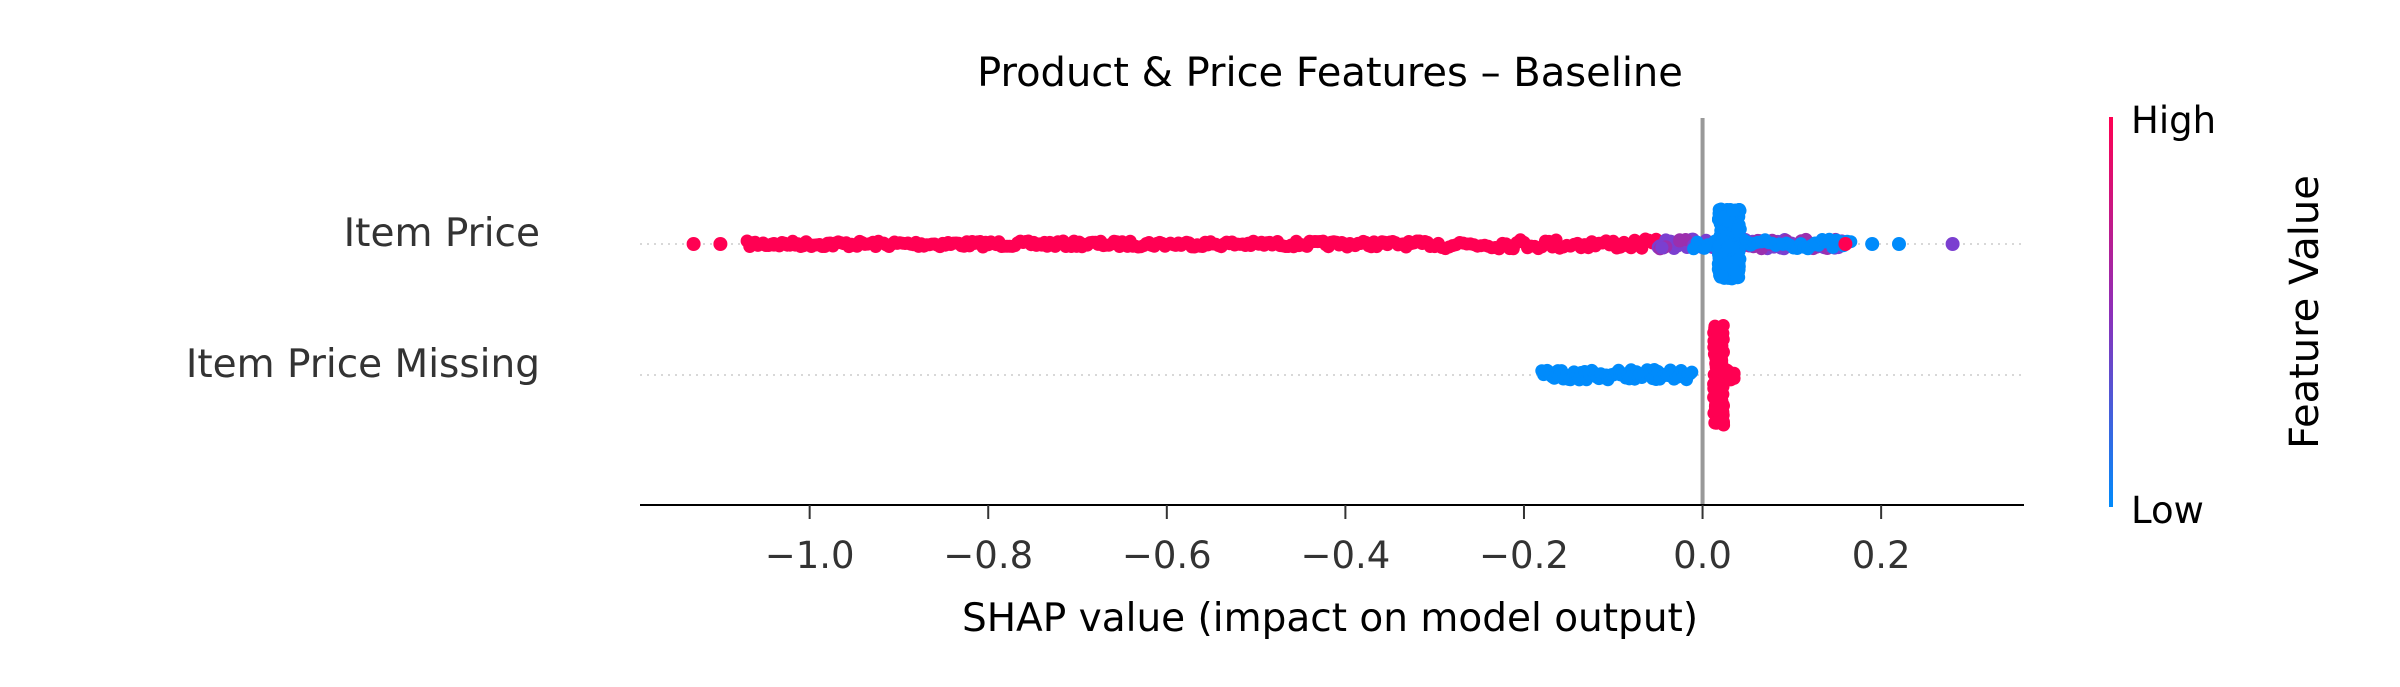 The height and width of the screenshot is (687, 2400). Describe the element at coordinates (363, 299) in the screenshot. I see `feature-labels: Item Price Item Price Missing` at that location.